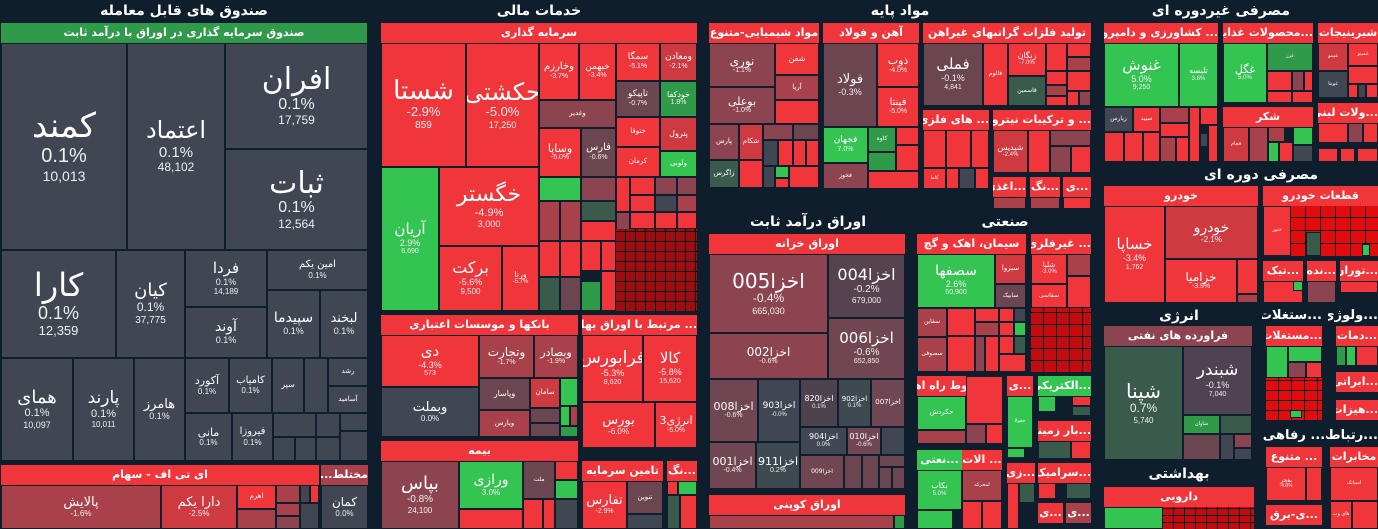 The image size is (1378, 529). What do you see at coordinates (420, 495) in the screenshot?
I see `tile-bepas: بپاس -0.8% 24,100` at bounding box center [420, 495].